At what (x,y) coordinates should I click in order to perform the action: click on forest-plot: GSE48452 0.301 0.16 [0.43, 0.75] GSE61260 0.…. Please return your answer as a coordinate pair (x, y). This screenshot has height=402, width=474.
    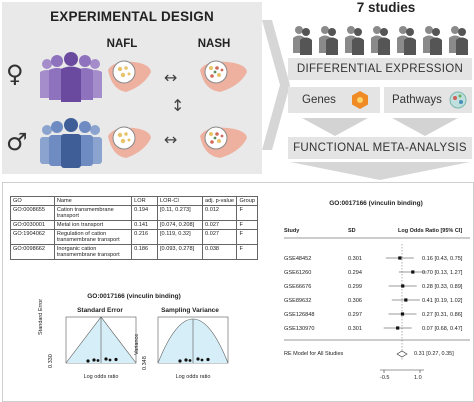
    Looking at the image, I should click on (377, 305).